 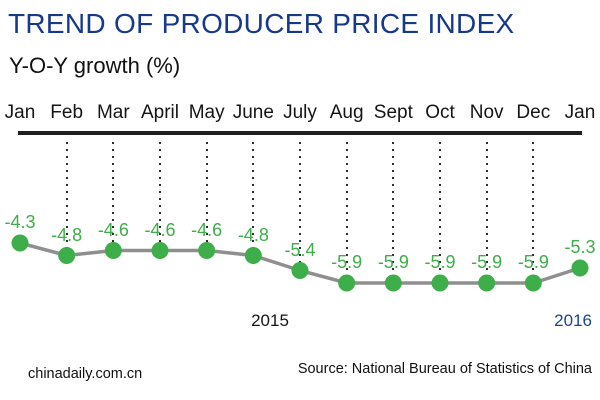 What do you see at coordinates (113, 112) in the screenshot?
I see `month-label: Mar` at bounding box center [113, 112].